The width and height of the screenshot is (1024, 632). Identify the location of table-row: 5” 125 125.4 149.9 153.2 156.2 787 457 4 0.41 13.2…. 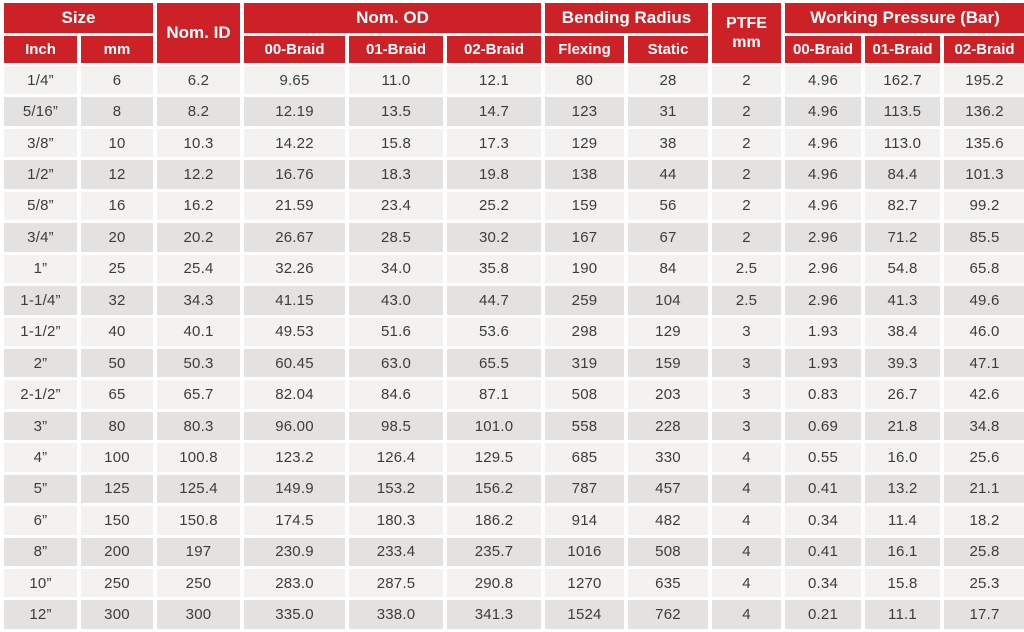
(514, 489).